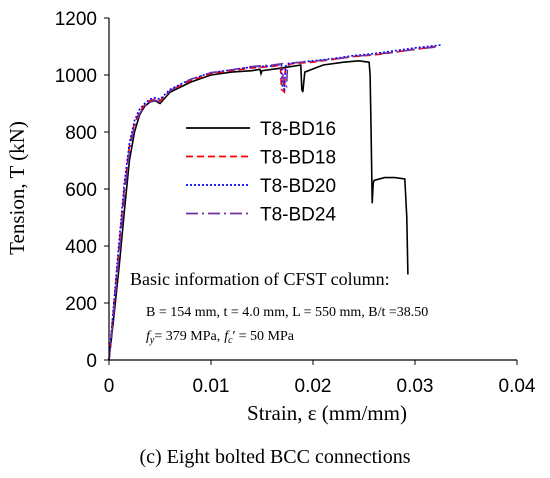 Image resolution: width=550 pixels, height=478 pixels. I want to click on y-axis-title: Tension, T (kN), so click(17, 188).